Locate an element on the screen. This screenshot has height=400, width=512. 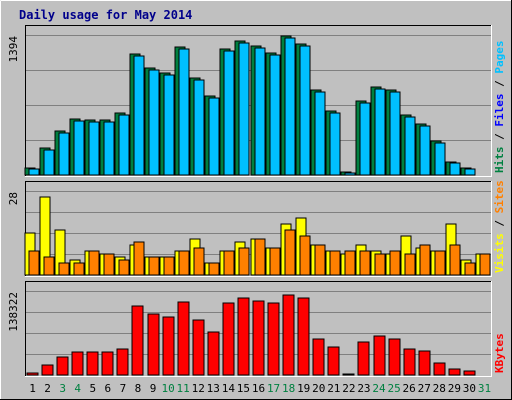
x-tick-label-day-1: 1 is located at coordinates (32, 388).